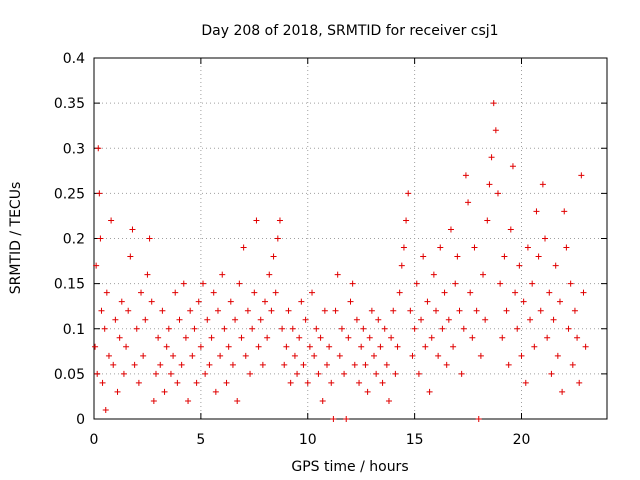 The height and width of the screenshot is (480, 640). Describe the element at coordinates (74, 149) in the screenshot. I see `y-tick-label: 0.3` at that location.